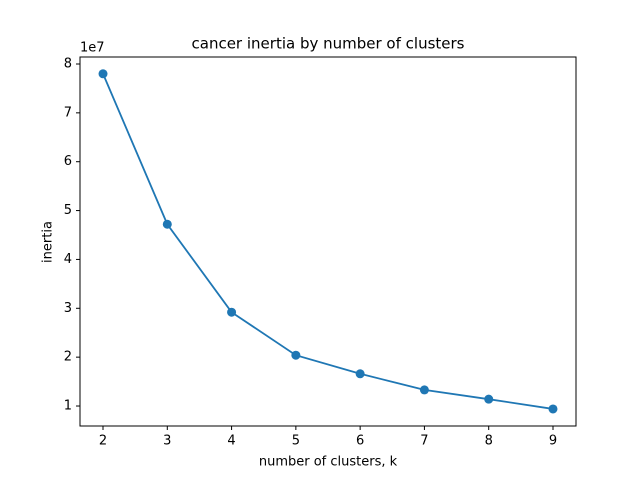  I want to click on y-tick-label: 7, so click(68, 112).